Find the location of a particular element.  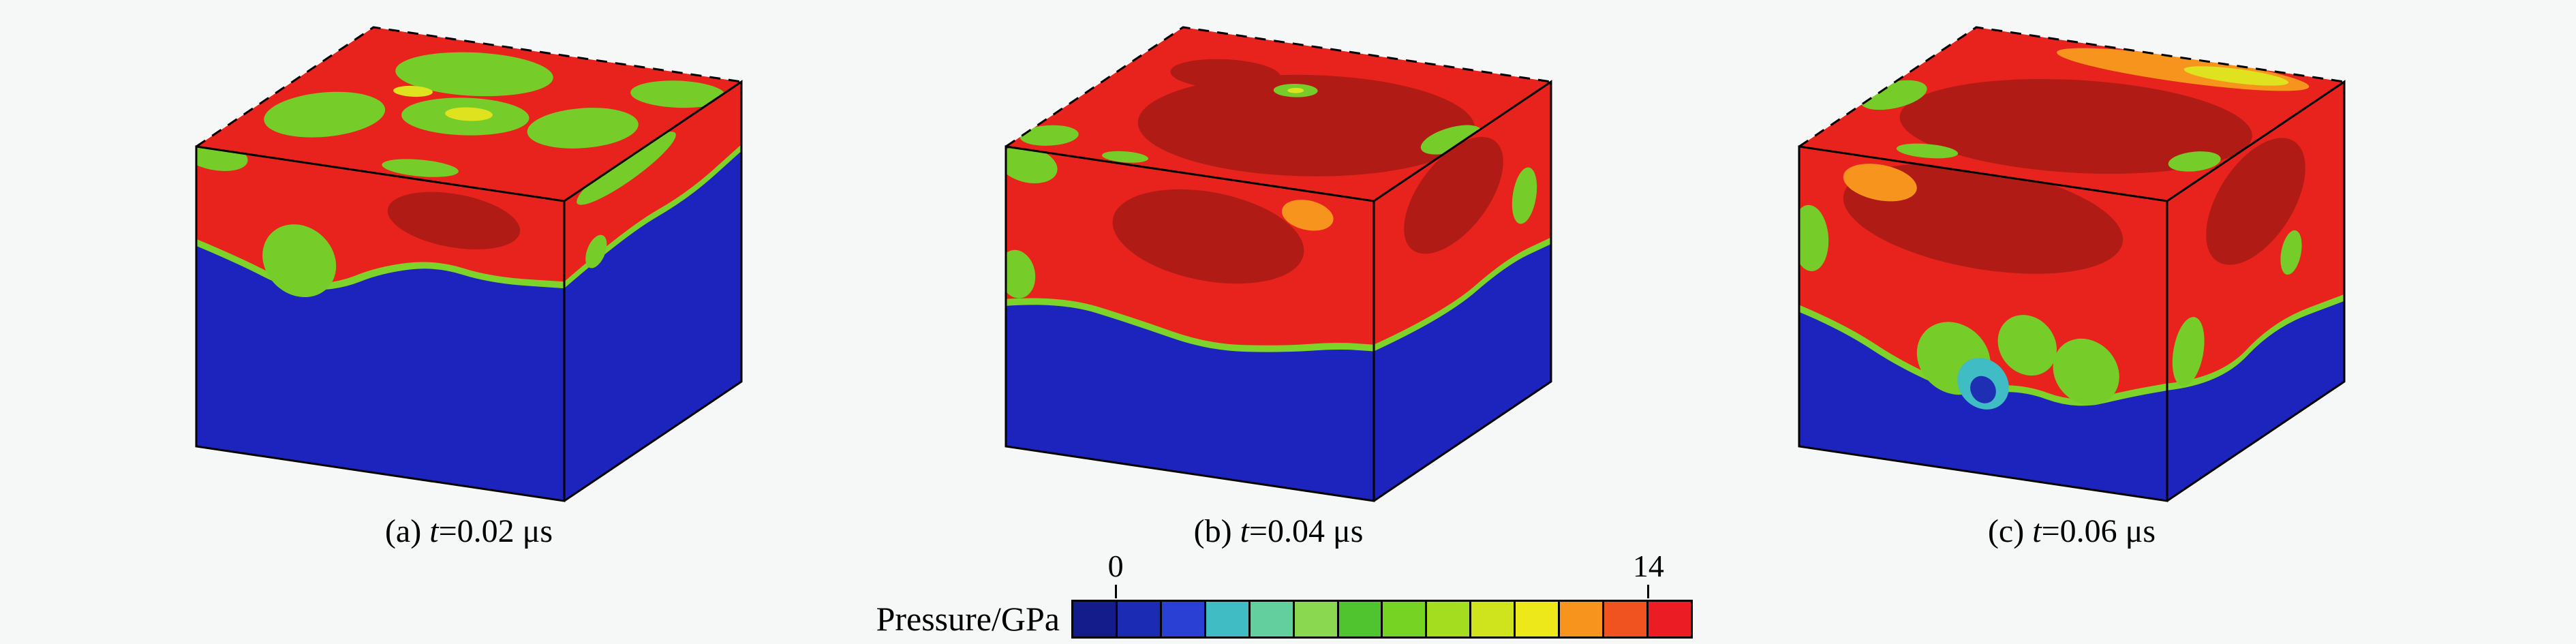

tick-high-label: 14 is located at coordinates (1648, 566).